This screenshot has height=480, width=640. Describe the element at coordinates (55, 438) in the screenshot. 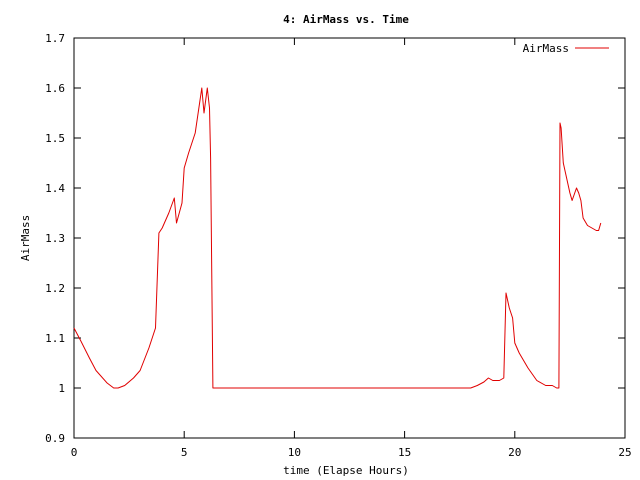

I see `y-tick-label: 0.9` at that location.